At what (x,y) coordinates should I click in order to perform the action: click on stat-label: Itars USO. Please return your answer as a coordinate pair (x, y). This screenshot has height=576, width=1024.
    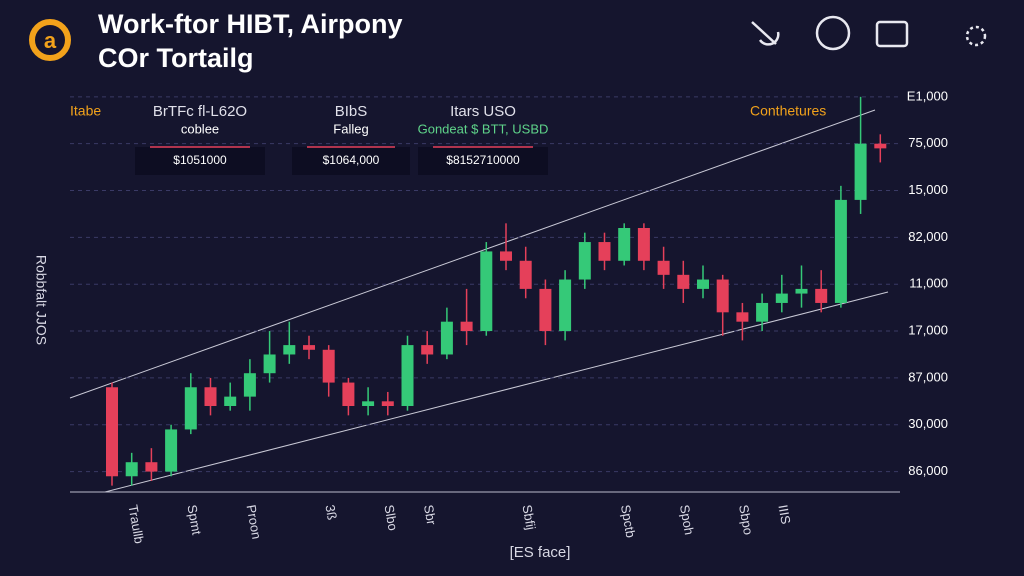
    Looking at the image, I should click on (483, 111).